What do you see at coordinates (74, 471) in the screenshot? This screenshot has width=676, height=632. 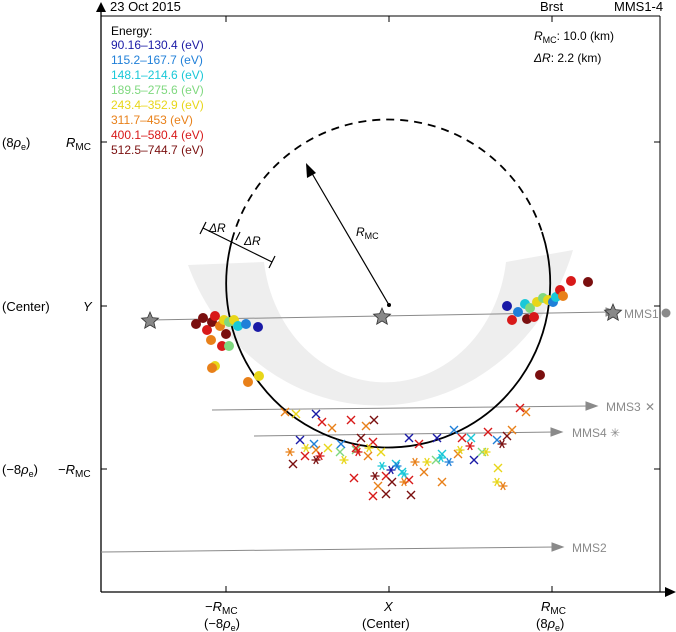 I see `y-label-rmc-bot: −RMC` at bounding box center [74, 471].